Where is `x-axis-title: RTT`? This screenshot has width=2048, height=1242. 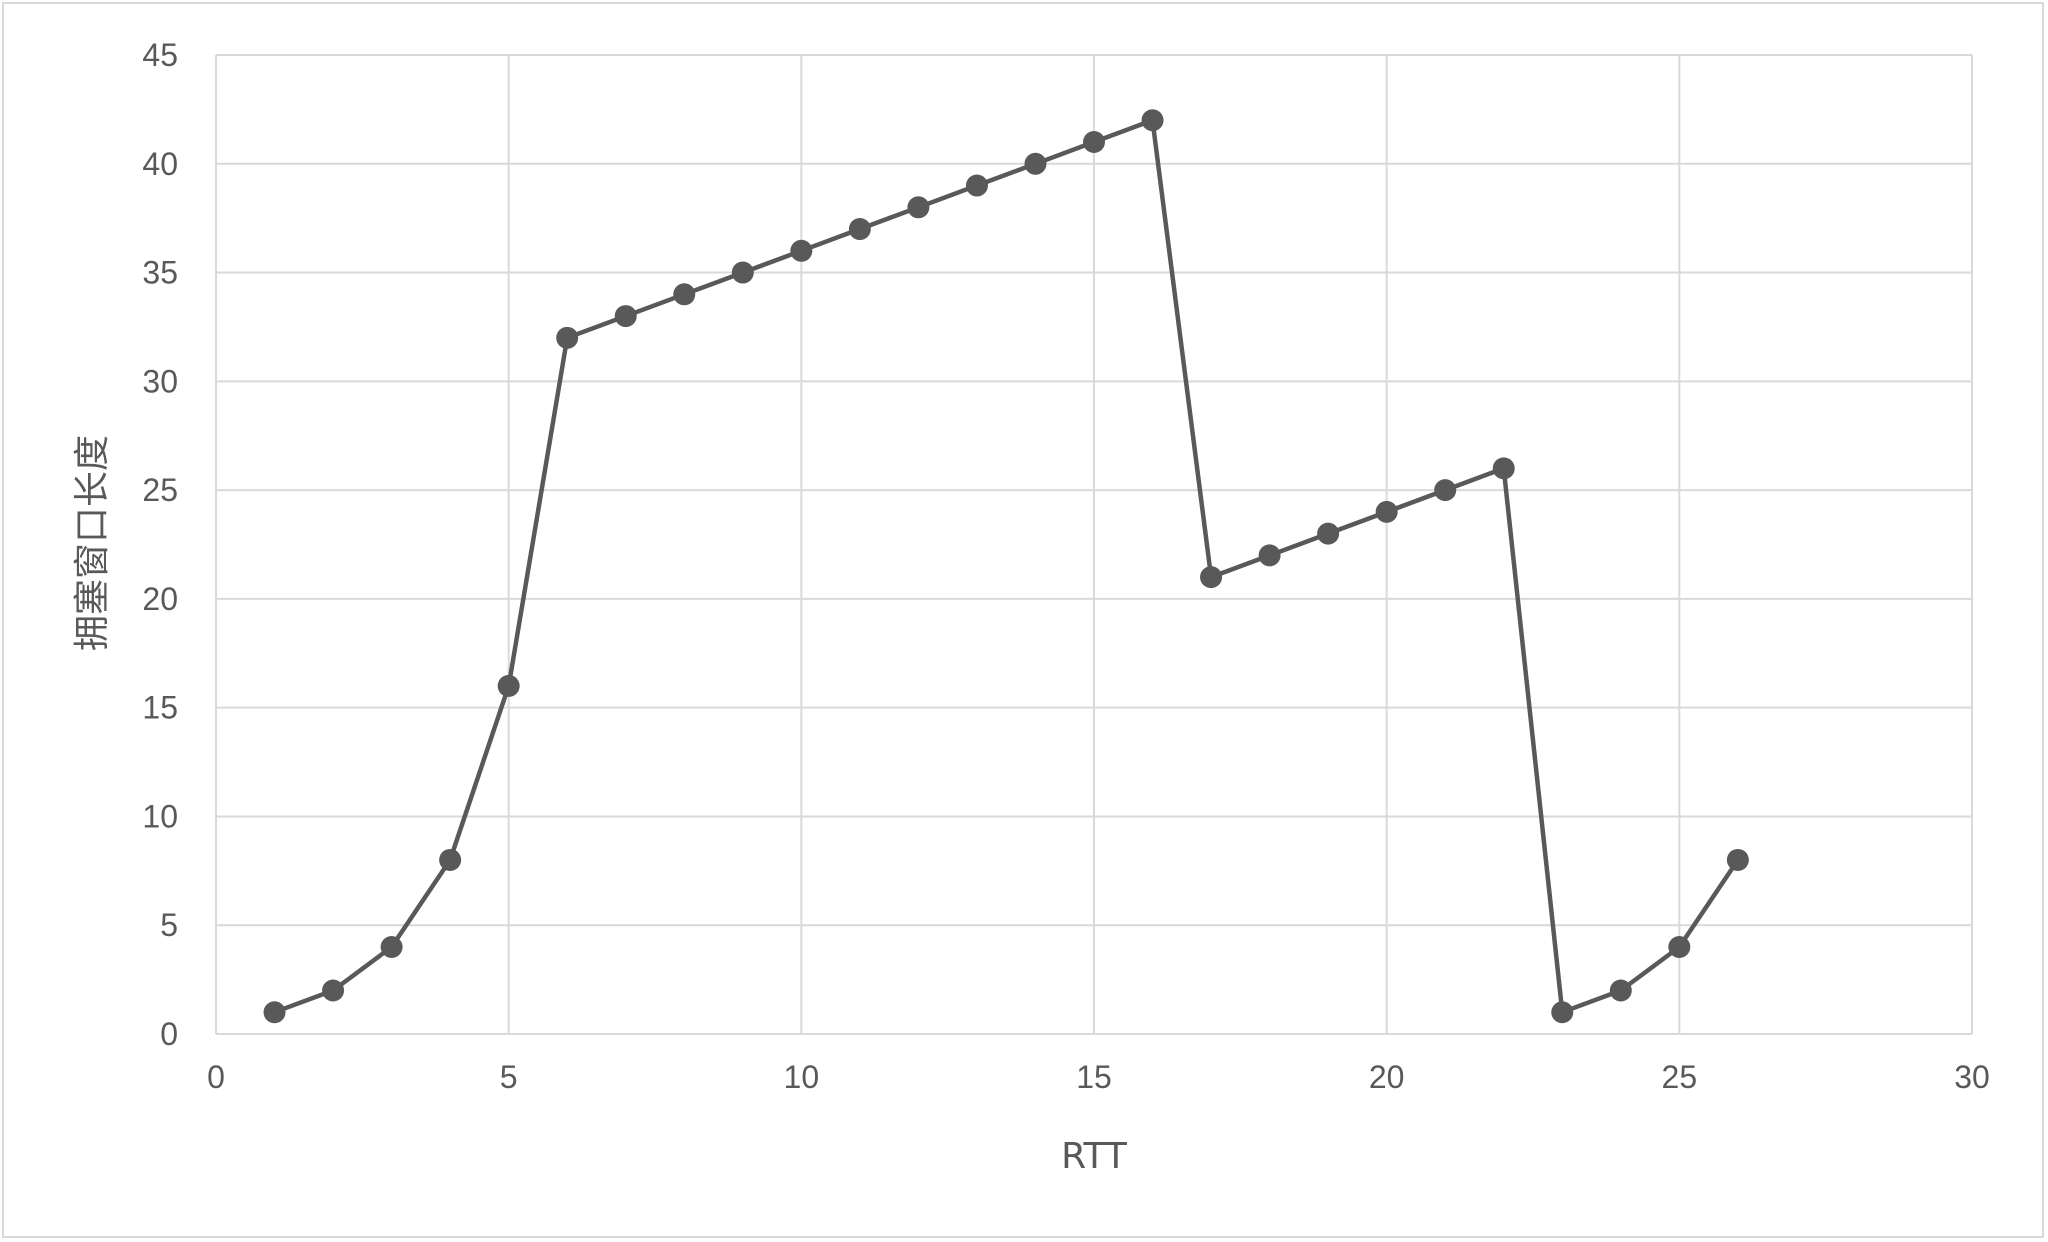 x-axis-title: RTT is located at coordinates (1094, 1156).